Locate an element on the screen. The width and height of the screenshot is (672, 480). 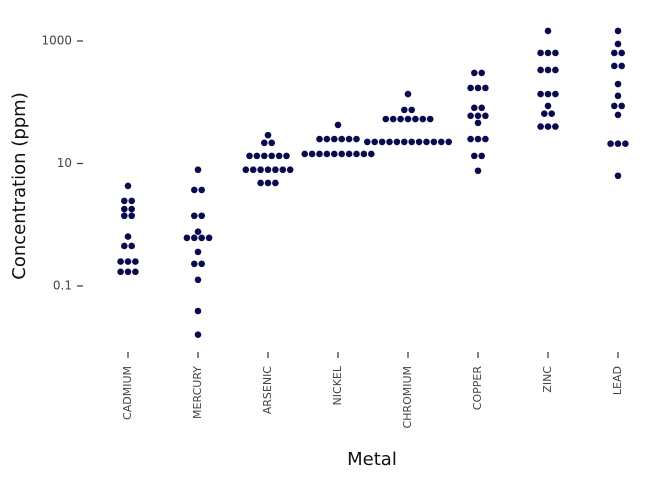
x-tick-label: MERCURY is located at coordinates (197, 392).